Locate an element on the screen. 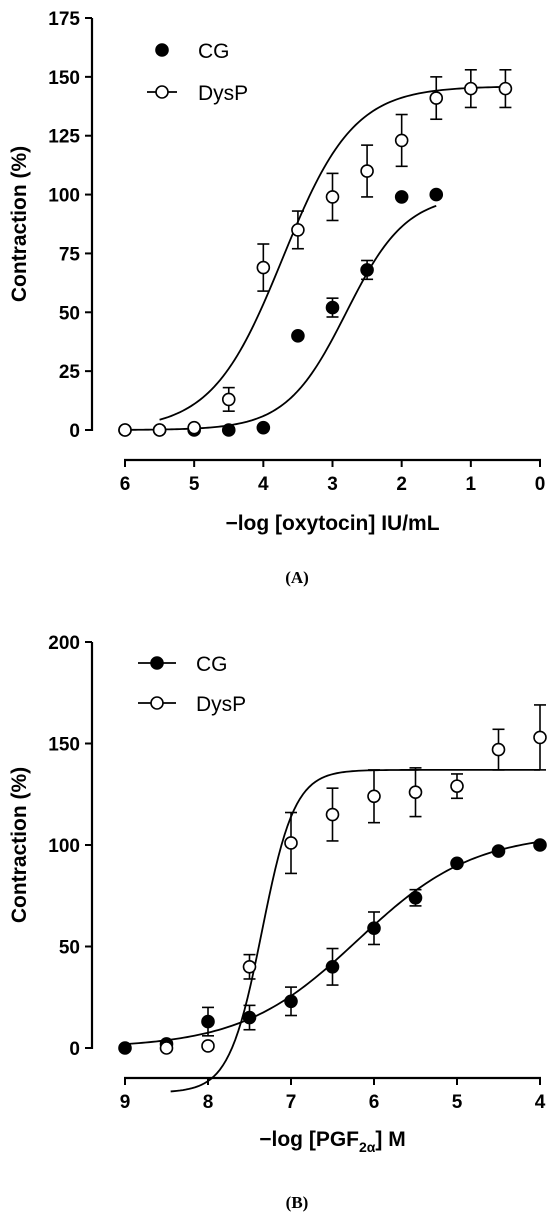 The width and height of the screenshot is (550, 1226). panel-label: (A) is located at coordinates (297, 577).